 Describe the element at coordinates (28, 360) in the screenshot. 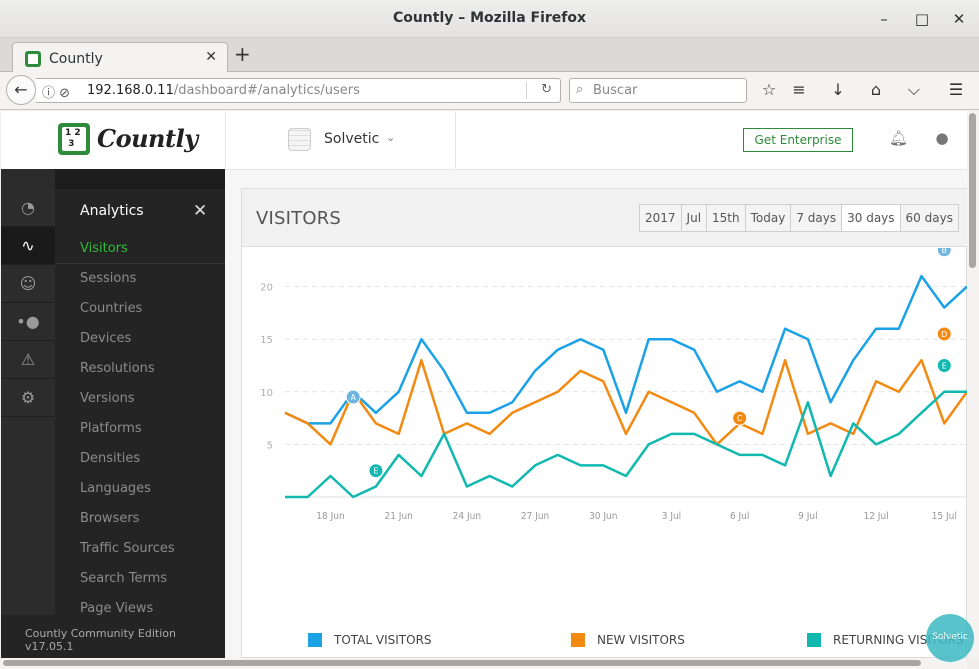

I see `crashes-warning-icon: ⚠` at that location.